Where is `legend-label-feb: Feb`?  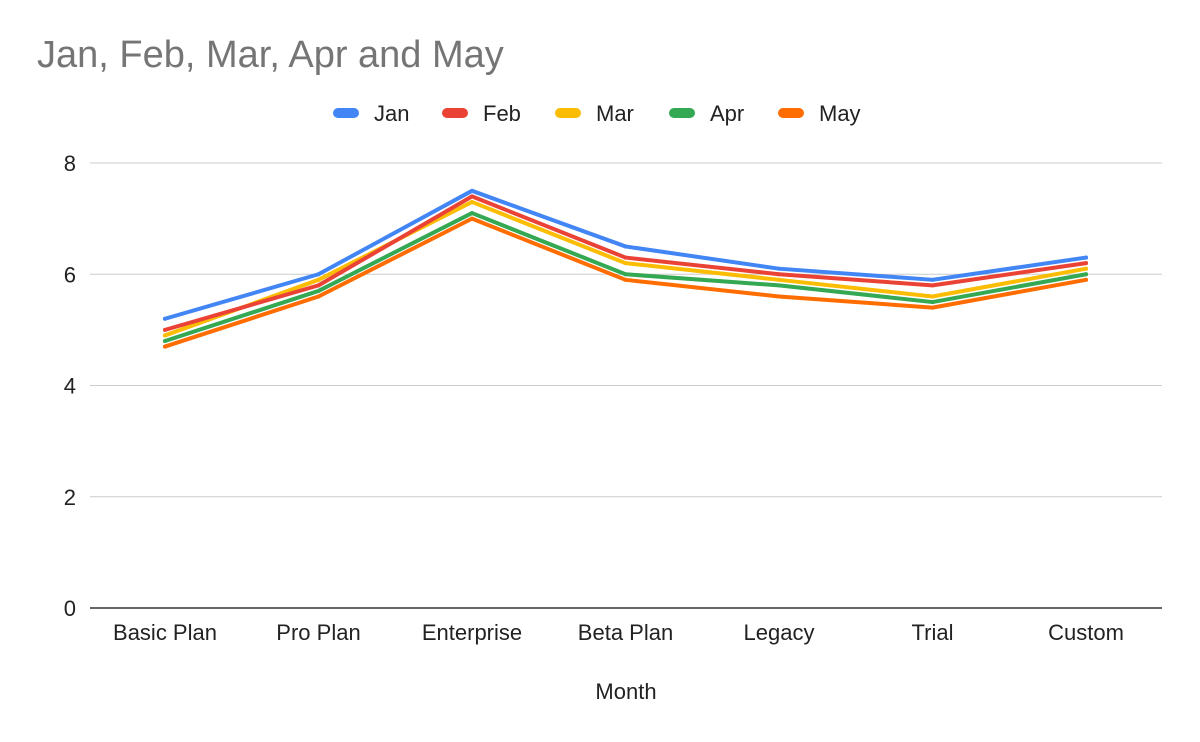
legend-label-feb: Feb is located at coordinates (502, 113).